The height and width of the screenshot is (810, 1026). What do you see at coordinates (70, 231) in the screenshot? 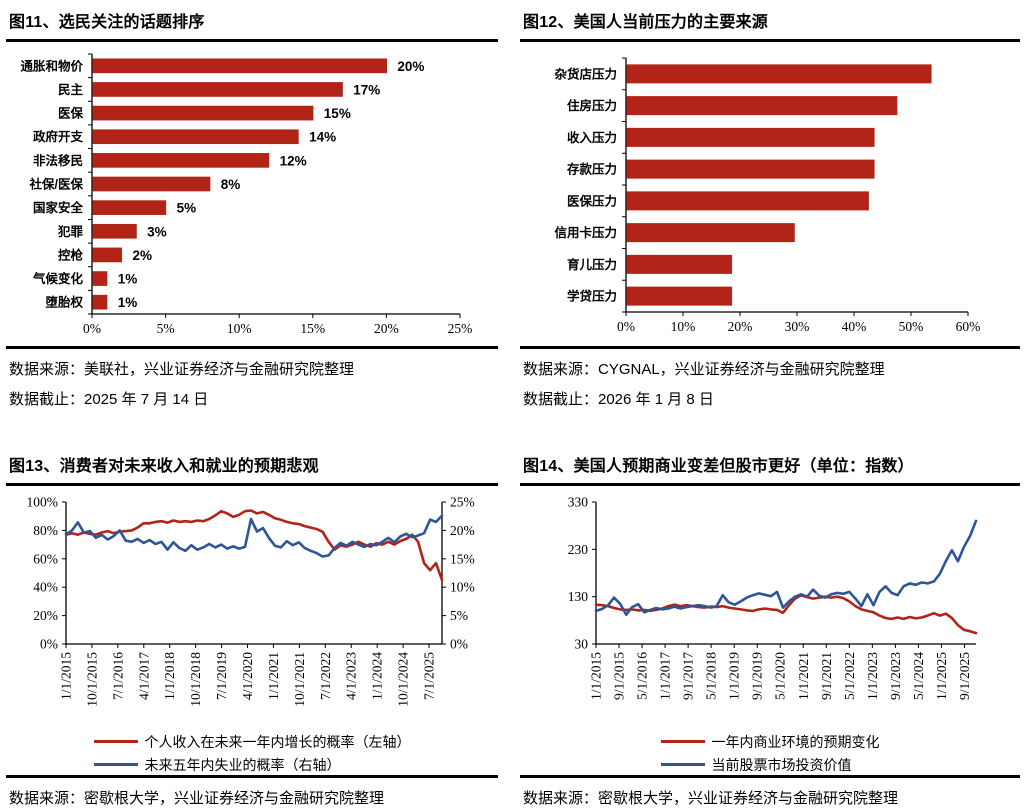
I see `category-label: 犯罪` at bounding box center [70, 231].